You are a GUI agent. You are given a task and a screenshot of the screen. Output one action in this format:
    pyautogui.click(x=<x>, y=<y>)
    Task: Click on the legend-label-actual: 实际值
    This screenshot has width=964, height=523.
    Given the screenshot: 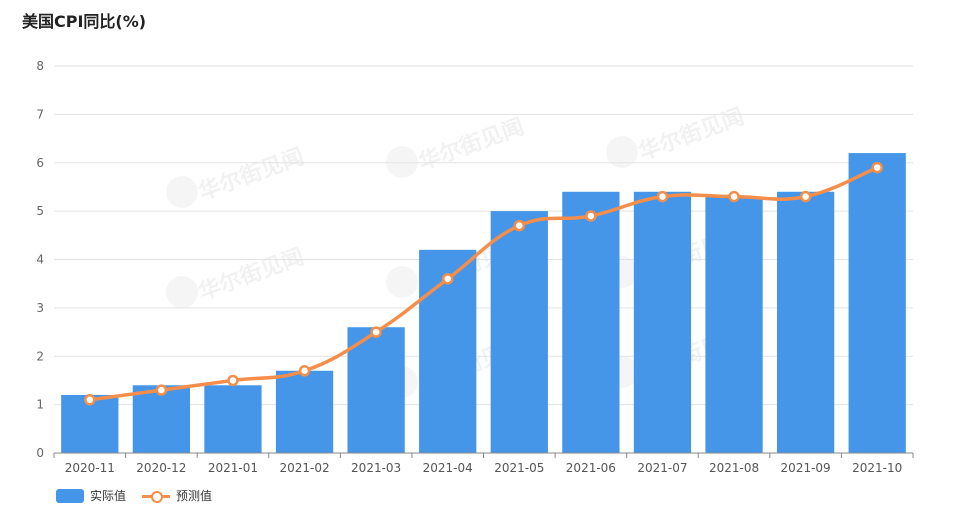 What is the action you would take?
    pyautogui.click(x=108, y=496)
    